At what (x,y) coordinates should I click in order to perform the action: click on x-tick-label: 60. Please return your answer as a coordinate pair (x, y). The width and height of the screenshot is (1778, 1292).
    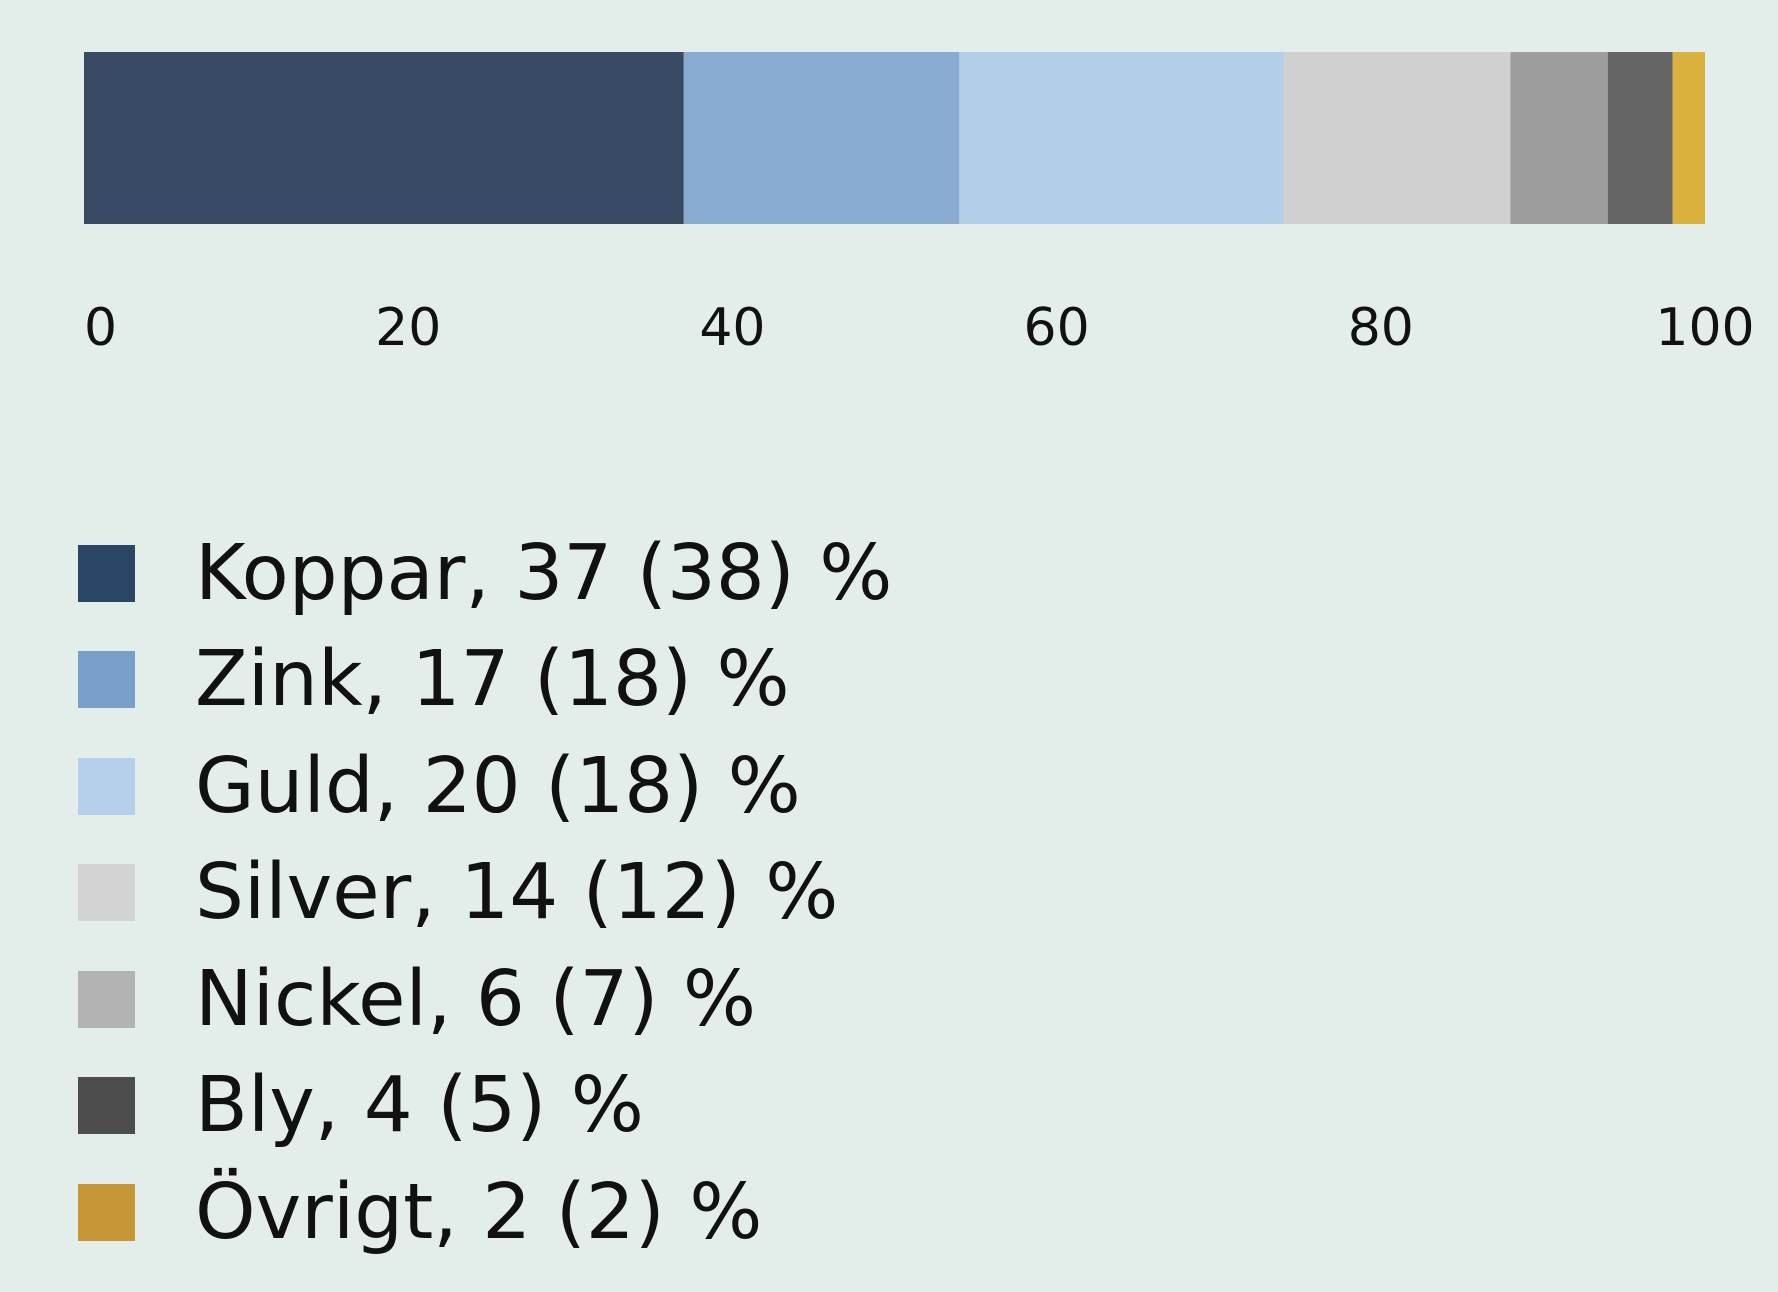
    Looking at the image, I should click on (1057, 328).